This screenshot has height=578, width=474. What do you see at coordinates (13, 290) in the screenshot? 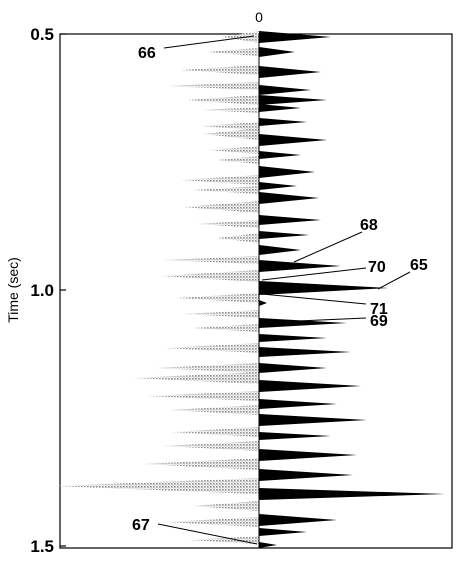
I see `y-axis-label: Time (sec)` at bounding box center [13, 290].